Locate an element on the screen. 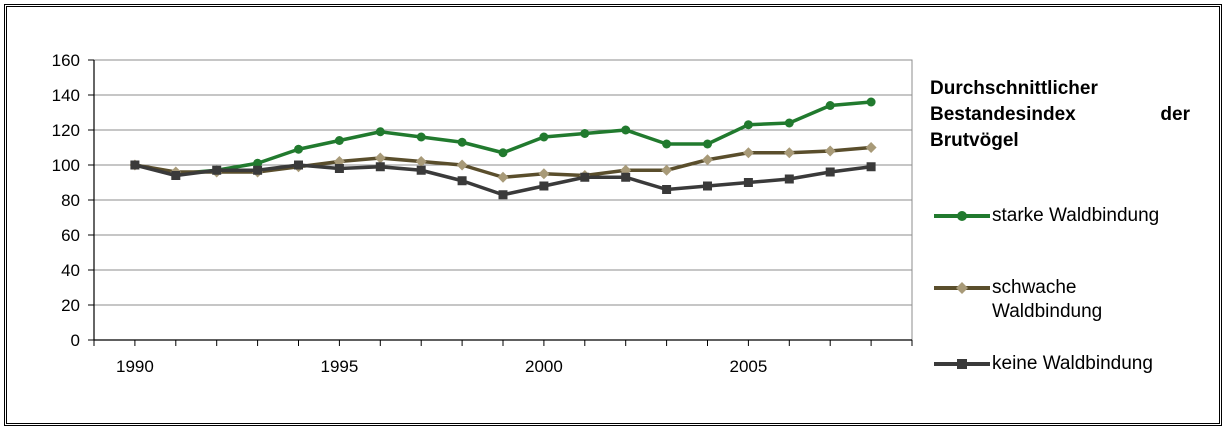  title-line-2: Bestandesindex der is located at coordinates (1060, 115).